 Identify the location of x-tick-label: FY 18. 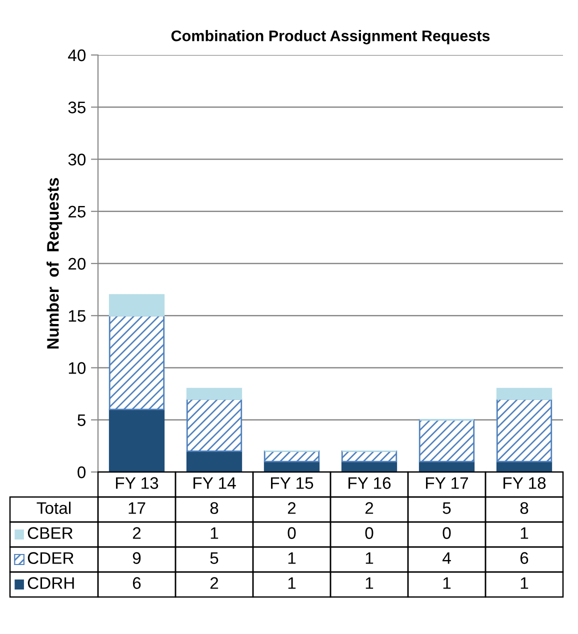
(525, 483).